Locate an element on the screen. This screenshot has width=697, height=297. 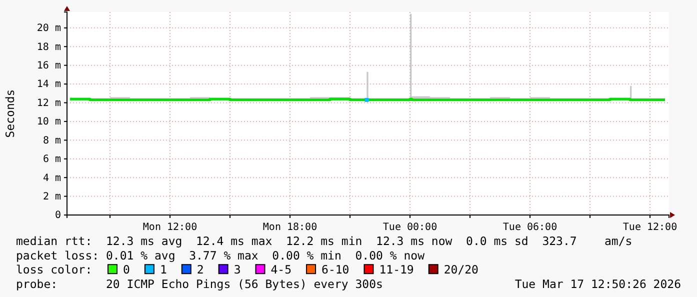
y-tick-label: 12 m is located at coordinates (48, 103).